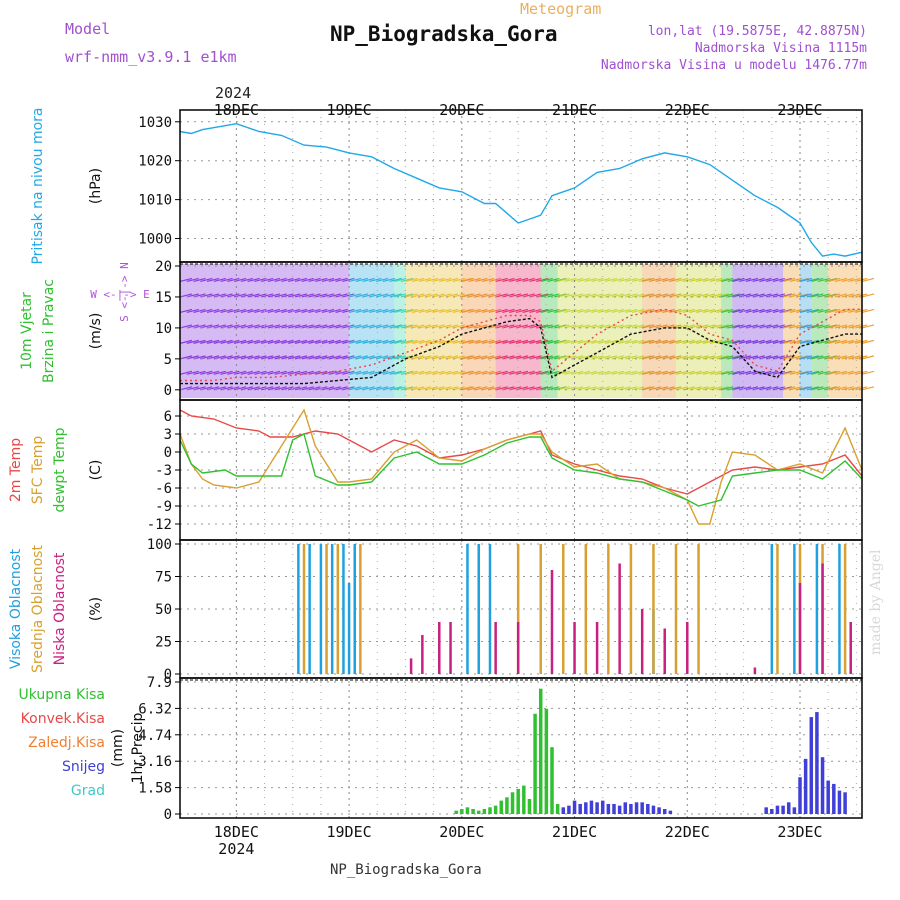 The height and width of the screenshot is (900, 900). I want to click on x-tick-label-bottom: 20DEC, so click(461, 832).